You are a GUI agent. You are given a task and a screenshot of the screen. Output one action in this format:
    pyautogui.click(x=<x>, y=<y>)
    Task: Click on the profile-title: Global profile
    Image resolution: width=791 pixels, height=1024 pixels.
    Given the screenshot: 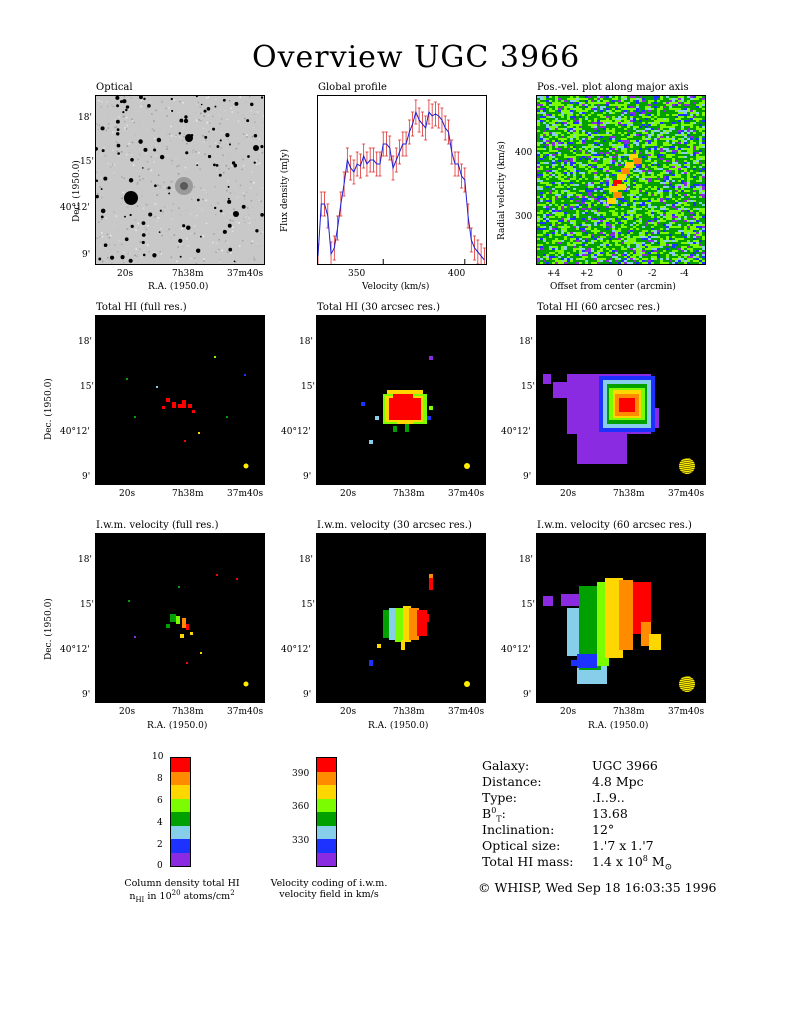 What is the action you would take?
    pyautogui.click(x=352, y=87)
    